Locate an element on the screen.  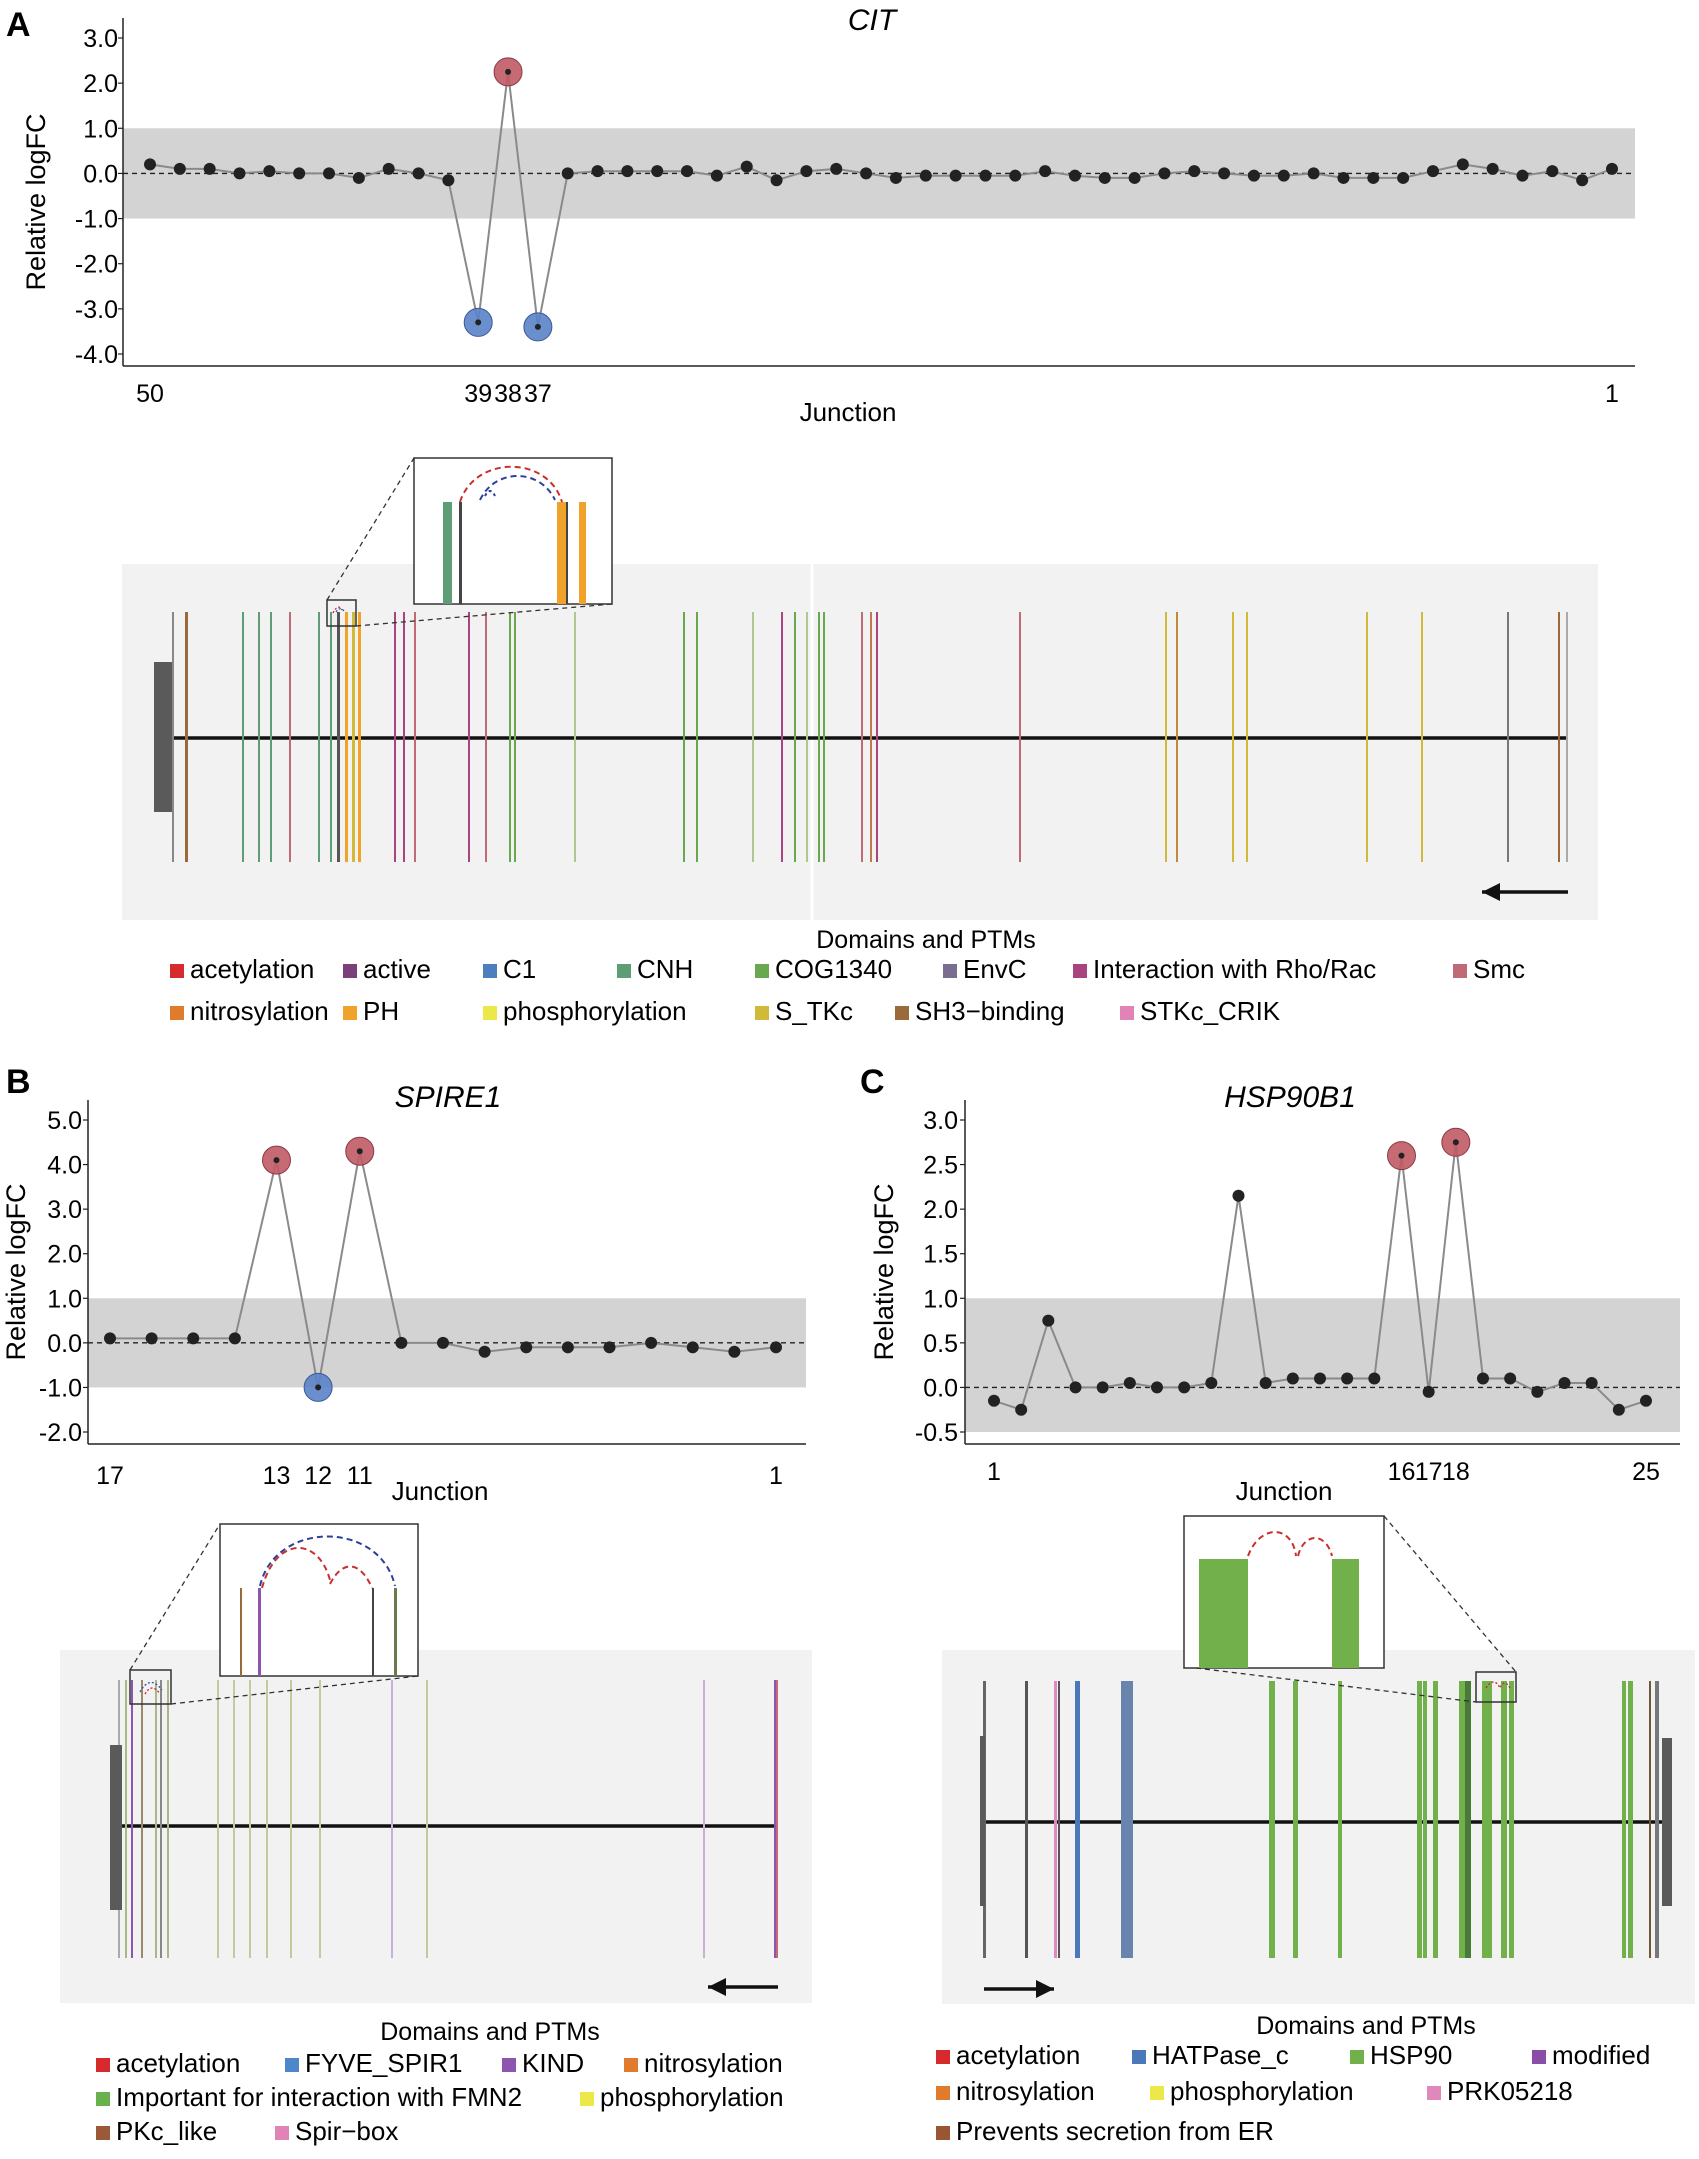
x-tick-label: 16 is located at coordinates (1402, 1472).